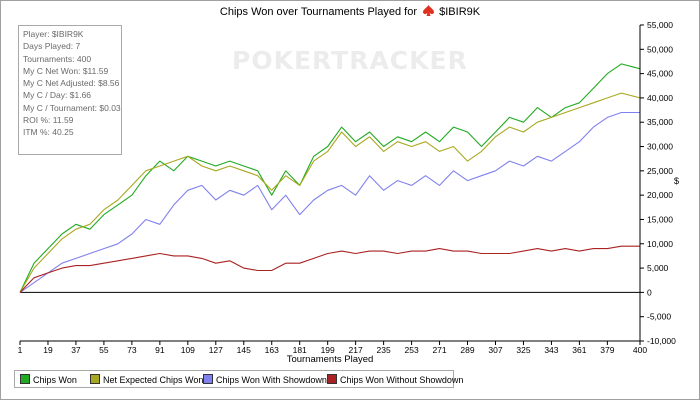 The height and width of the screenshot is (400, 700). Describe the element at coordinates (660, 147) in the screenshot. I see `y-tick-label: 30,000` at that location.